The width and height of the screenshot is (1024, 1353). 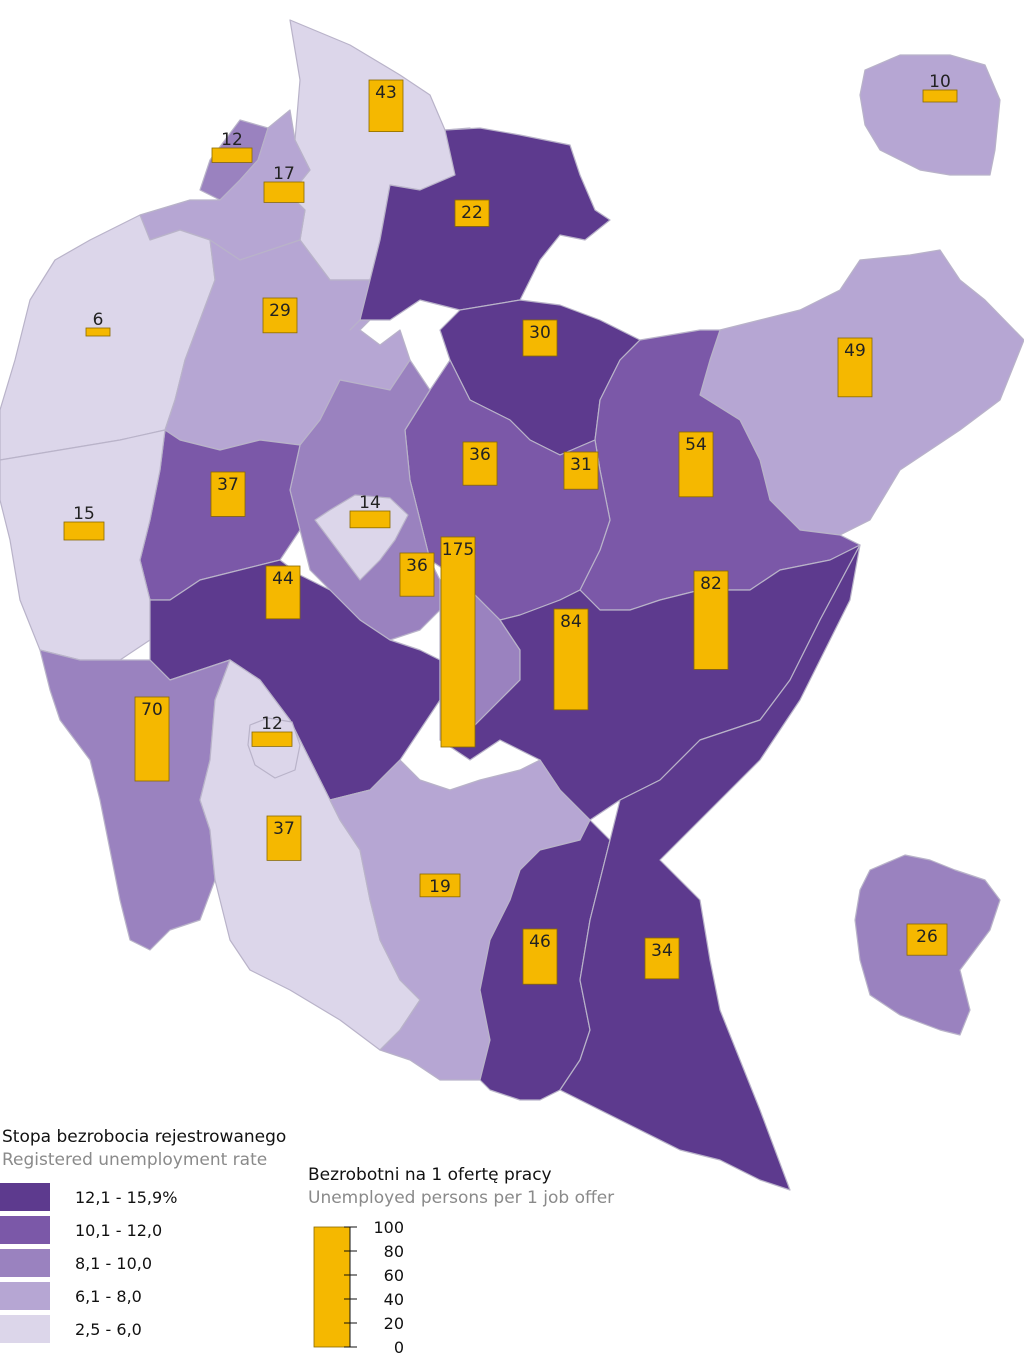 What do you see at coordinates (540, 333) in the screenshot?
I see `bar-label-c-north: 30` at bounding box center [540, 333].